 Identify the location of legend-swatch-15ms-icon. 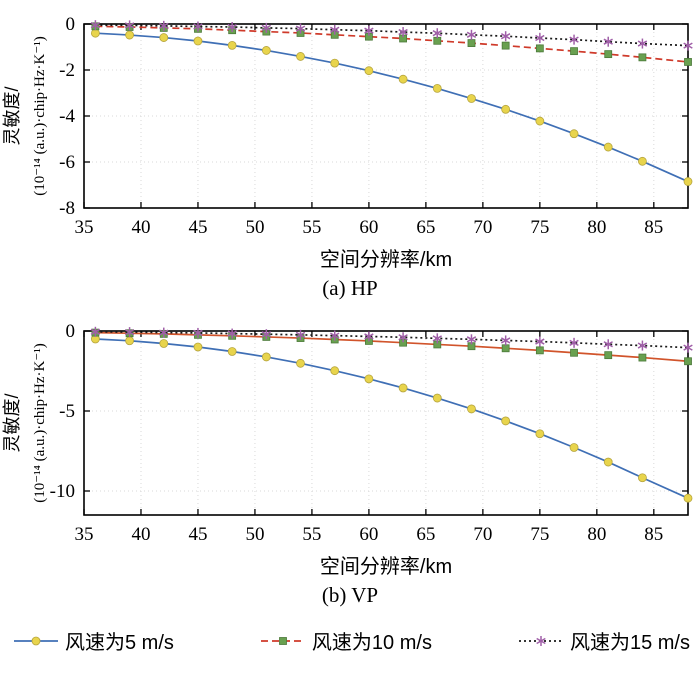
(540, 640).